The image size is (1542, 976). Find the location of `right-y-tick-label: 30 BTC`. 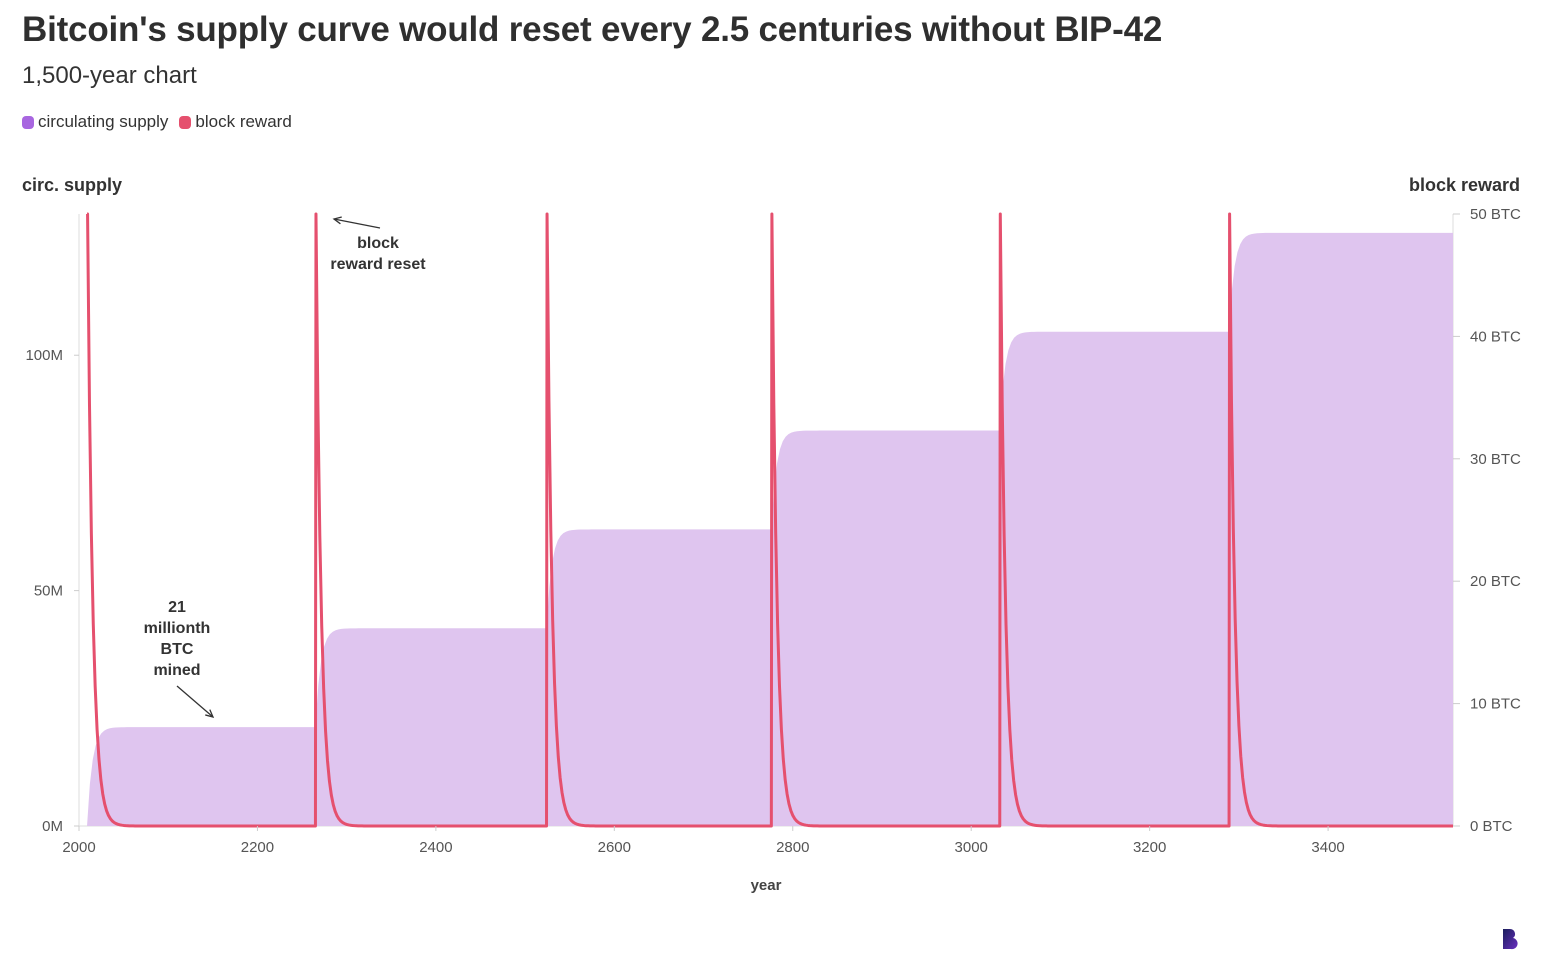

right-y-tick-label: 30 BTC is located at coordinates (1495, 459).